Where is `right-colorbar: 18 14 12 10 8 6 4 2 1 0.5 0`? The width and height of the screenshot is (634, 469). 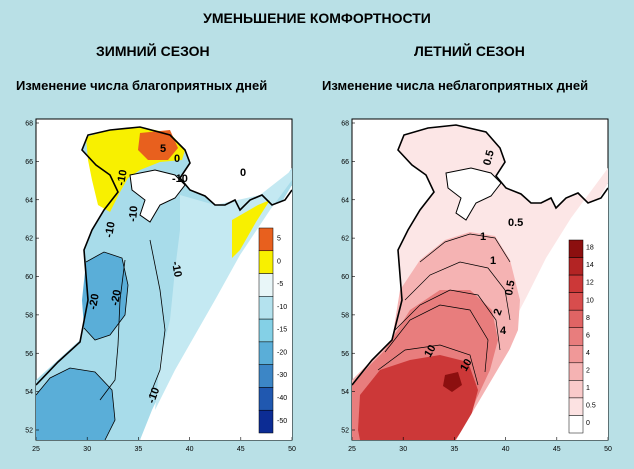 right-colorbar: 18 14 12 10 8 6 4 2 1 0.5 0 is located at coordinates (582, 336).